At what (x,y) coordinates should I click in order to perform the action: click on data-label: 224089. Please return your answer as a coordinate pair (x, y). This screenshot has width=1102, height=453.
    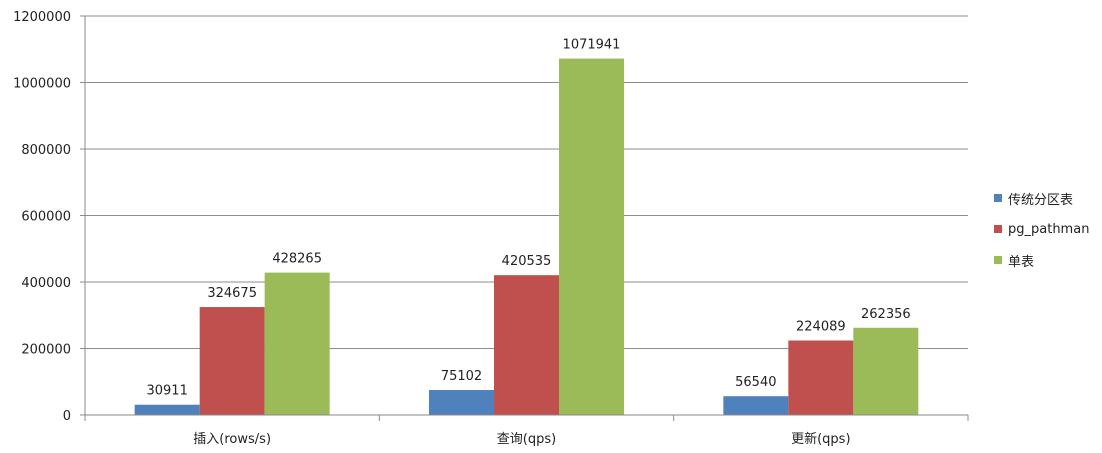
    Looking at the image, I should click on (821, 326).